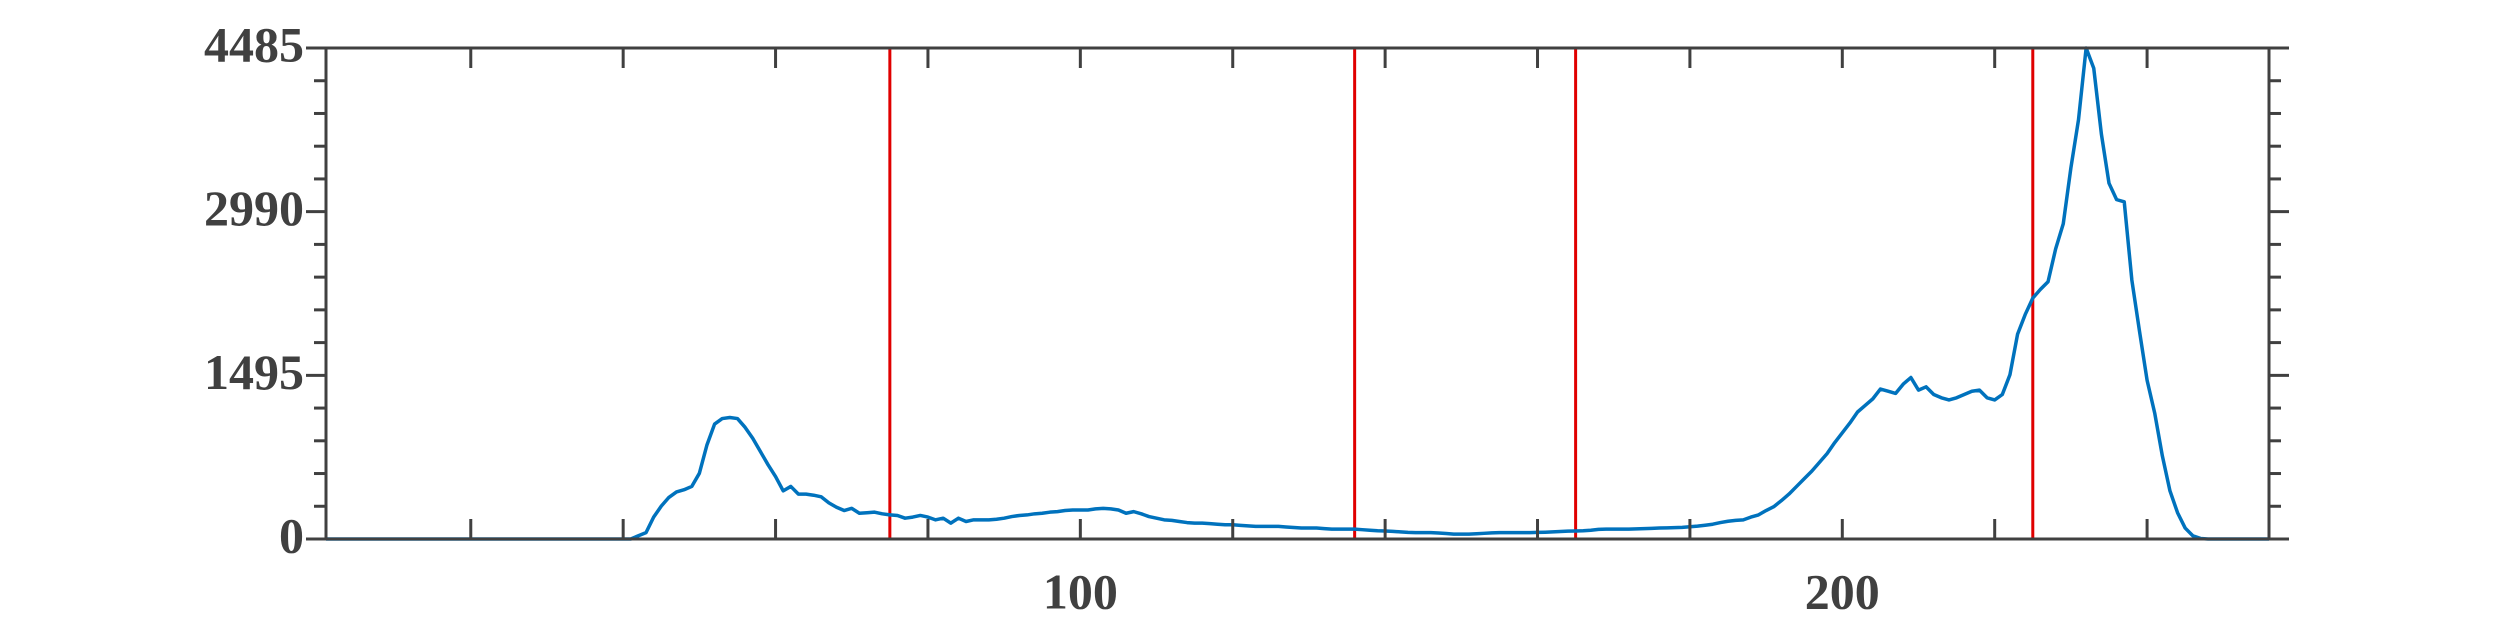 Image resolution: width=2500 pixels, height=625 pixels. What do you see at coordinates (1080, 591) in the screenshot?
I see `x-tick-label: 100` at bounding box center [1080, 591].